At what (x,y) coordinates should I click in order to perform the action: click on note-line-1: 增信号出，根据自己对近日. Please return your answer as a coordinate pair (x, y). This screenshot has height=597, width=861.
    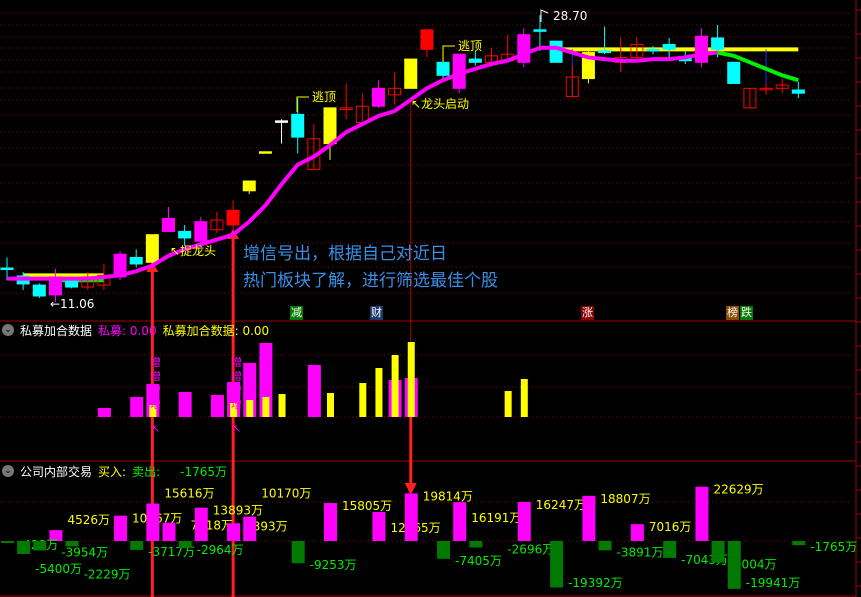
    Looking at the image, I should click on (345, 254).